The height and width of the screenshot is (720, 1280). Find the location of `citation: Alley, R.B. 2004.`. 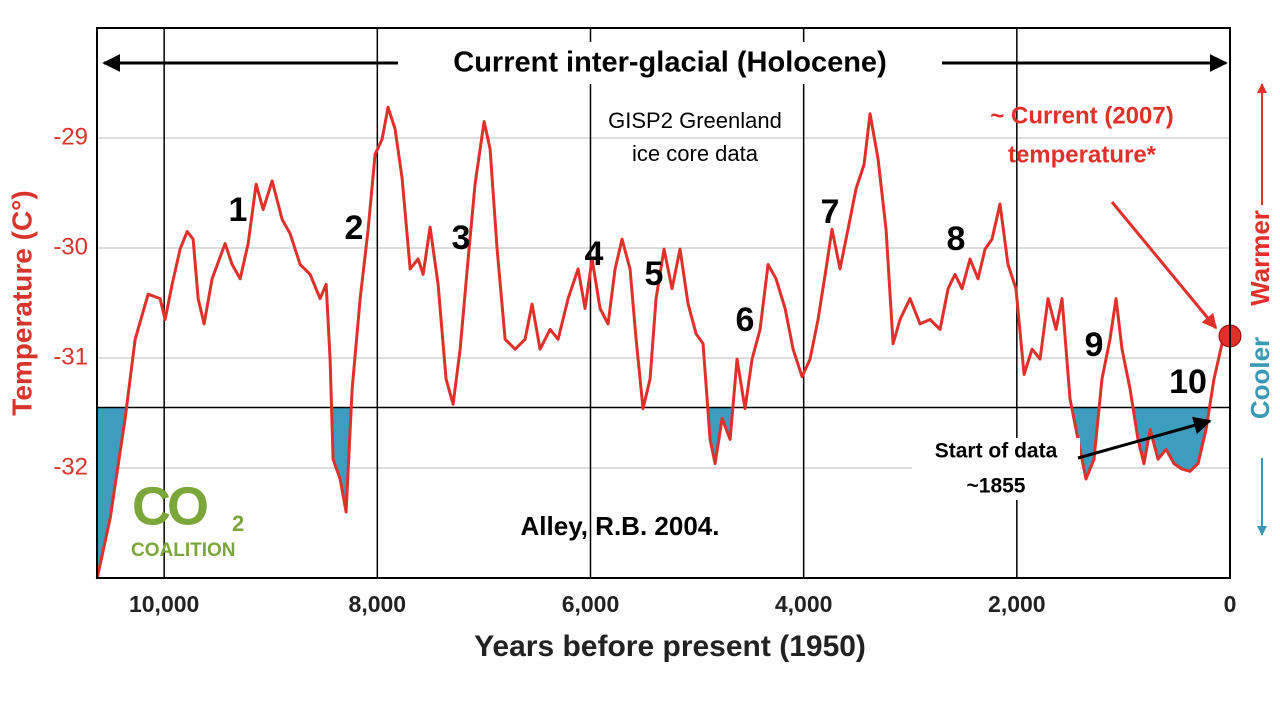

citation: Alley, R.B. 2004. is located at coordinates (620, 526).